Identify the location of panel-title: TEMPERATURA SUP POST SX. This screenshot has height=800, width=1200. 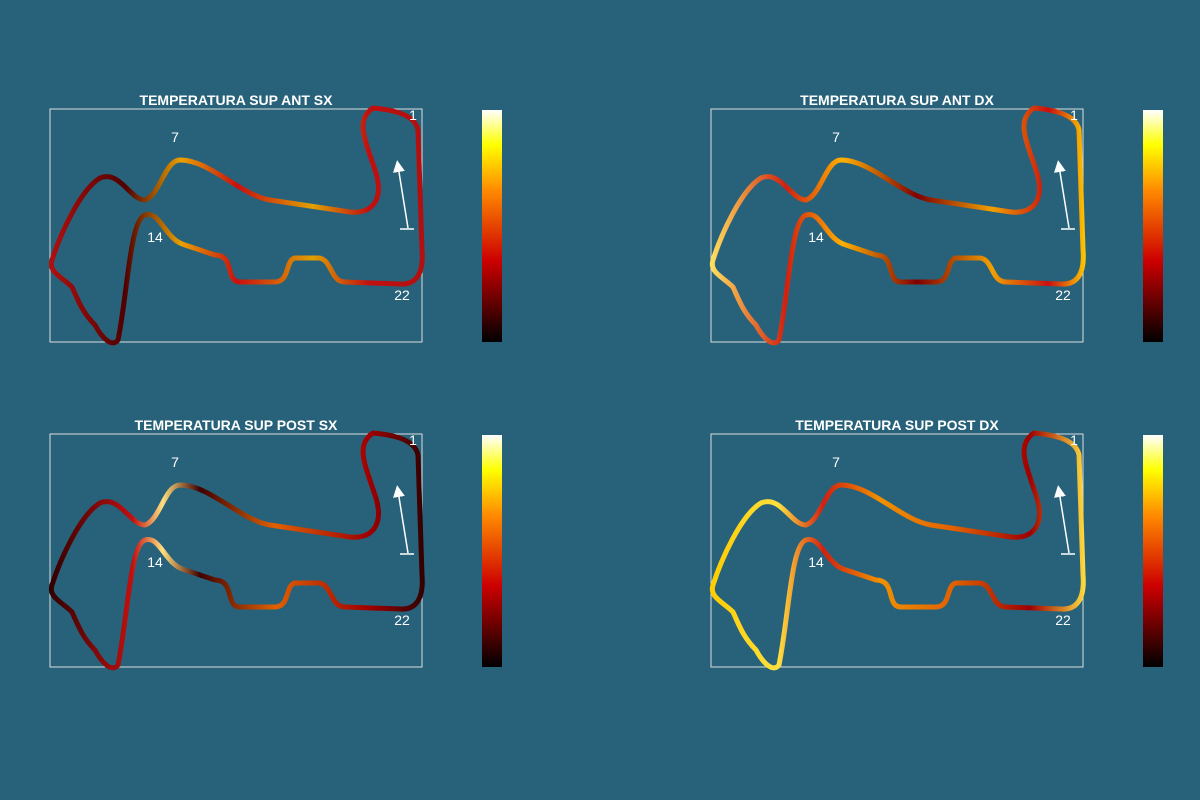
(236, 425).